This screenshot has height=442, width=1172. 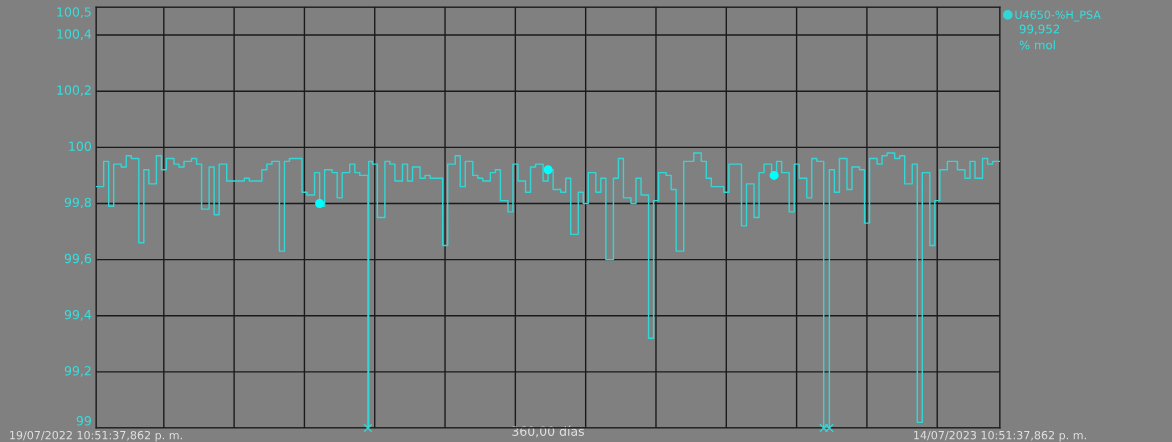 What do you see at coordinates (1039, 29) in the screenshot?
I see `text: 99,952` at bounding box center [1039, 29].